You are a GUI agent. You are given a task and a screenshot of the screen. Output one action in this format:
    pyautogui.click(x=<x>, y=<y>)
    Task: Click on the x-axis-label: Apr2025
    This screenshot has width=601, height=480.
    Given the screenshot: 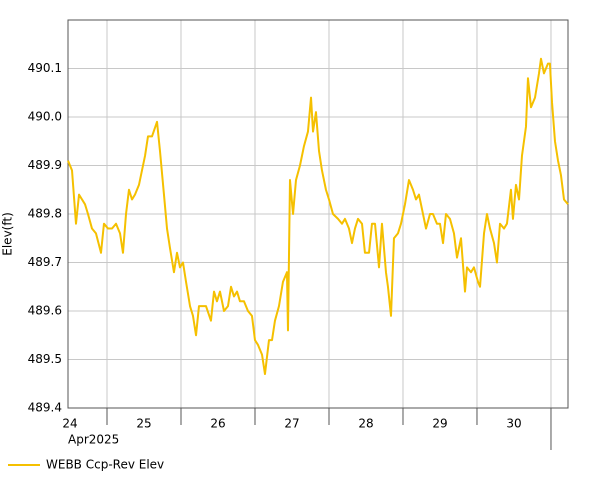 What is the action you would take?
    pyautogui.click(x=93, y=440)
    